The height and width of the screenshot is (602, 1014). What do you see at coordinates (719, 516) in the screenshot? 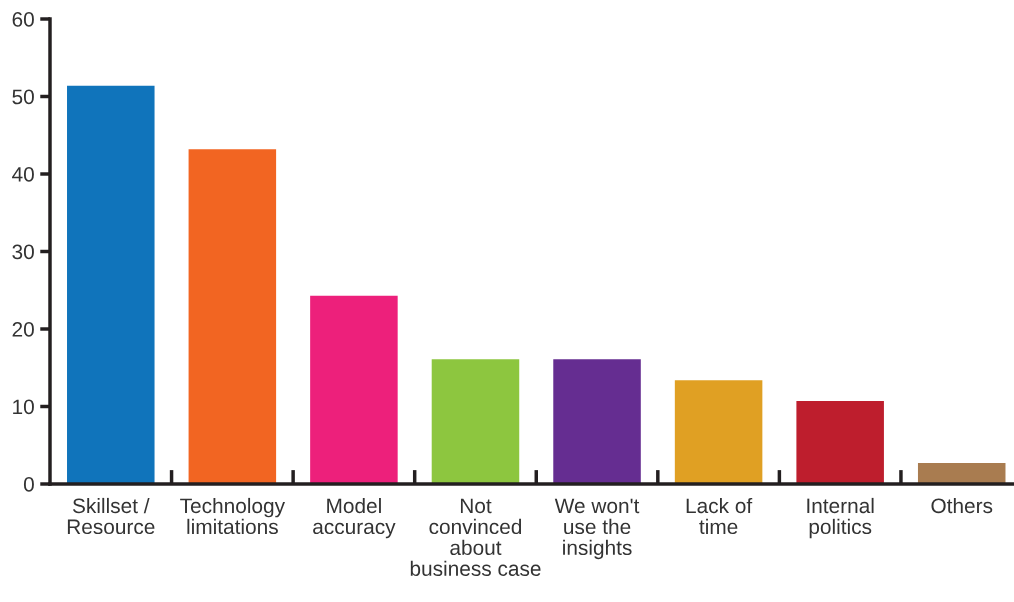
I see `x-tick-label: Lack of time` at bounding box center [719, 516].